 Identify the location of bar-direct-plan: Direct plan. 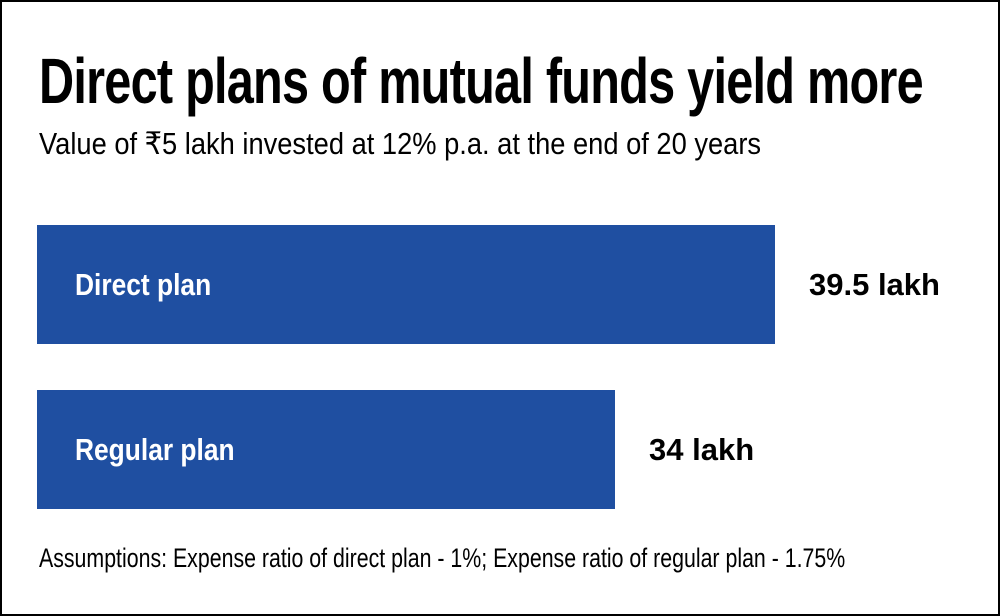
(406, 284).